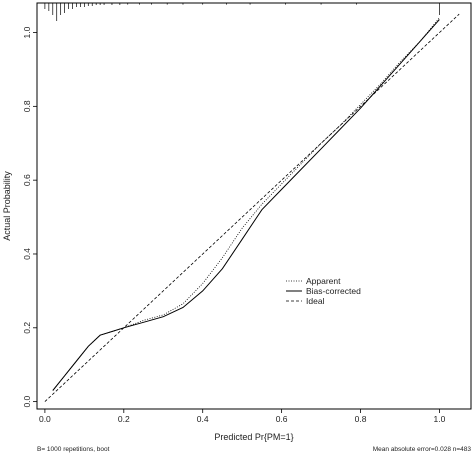  What do you see at coordinates (29, 217) in the screenshot?
I see `y-axis: 0.0 0.2 0.4 0.6 0.8 1.0` at bounding box center [29, 217].